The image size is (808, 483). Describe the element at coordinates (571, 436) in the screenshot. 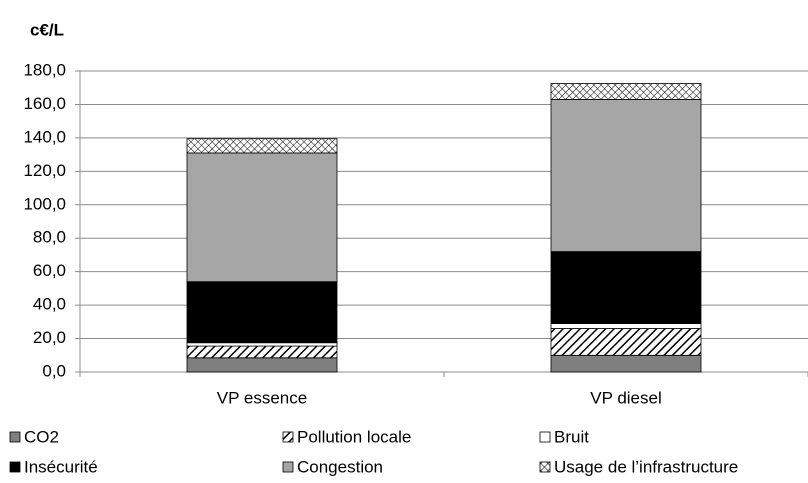

I see `legend-label: Bruit` at that location.